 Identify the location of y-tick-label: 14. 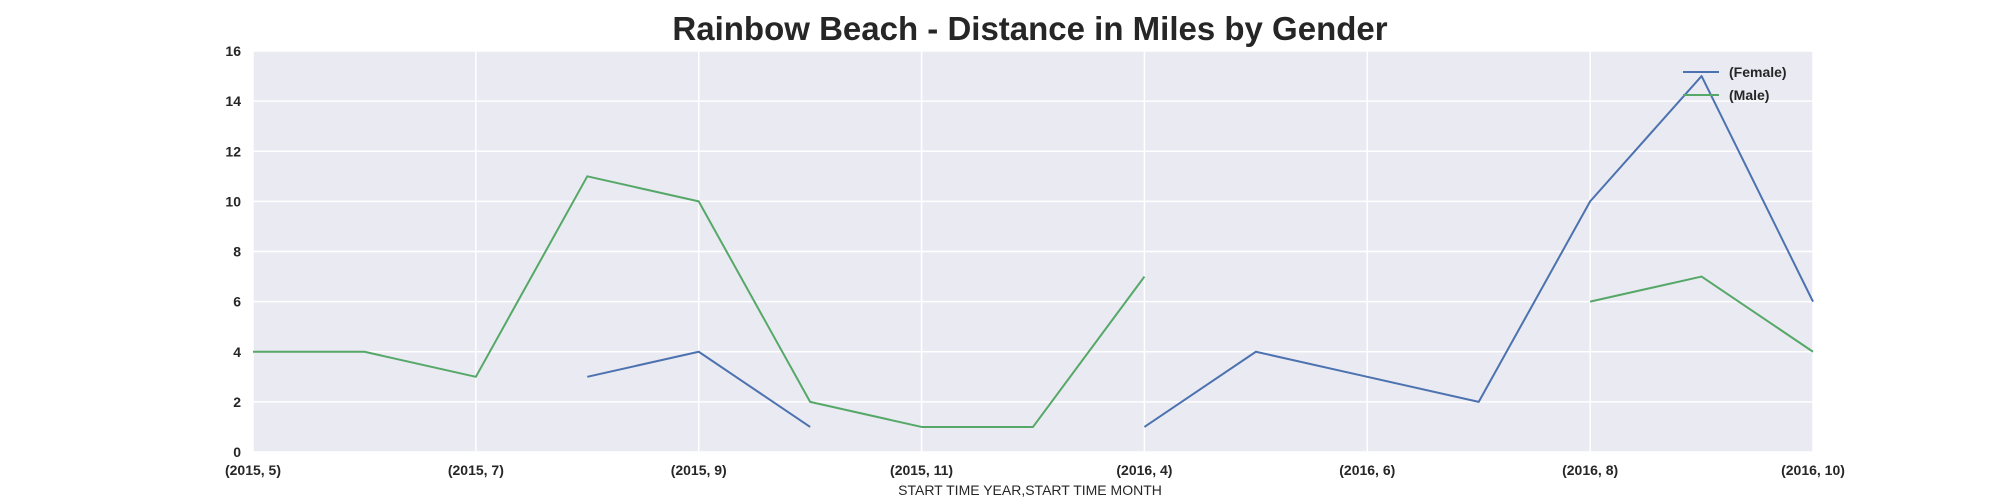
(233, 101).